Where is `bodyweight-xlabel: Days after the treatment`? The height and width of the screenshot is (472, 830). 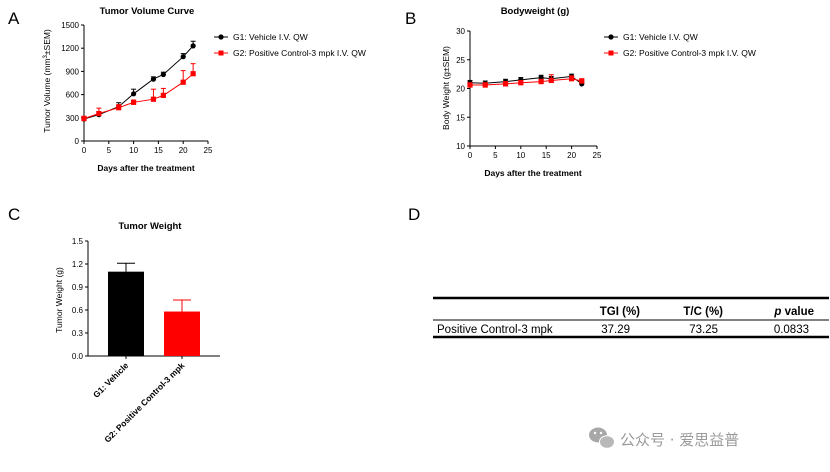 bodyweight-xlabel: Days after the treatment is located at coordinates (532, 173).